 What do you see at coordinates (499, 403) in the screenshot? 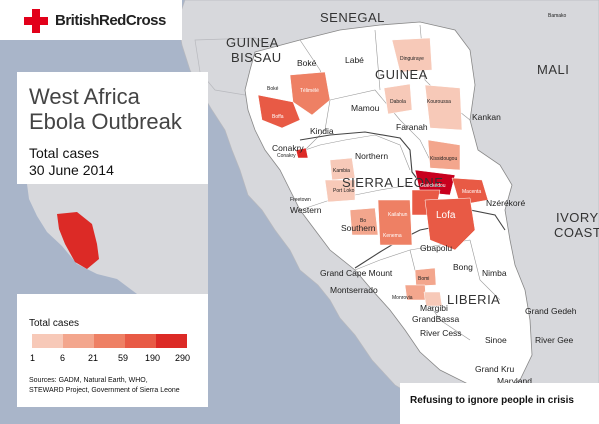
I see `tagline: Refusing to ignore people in crisis` at bounding box center [499, 403].